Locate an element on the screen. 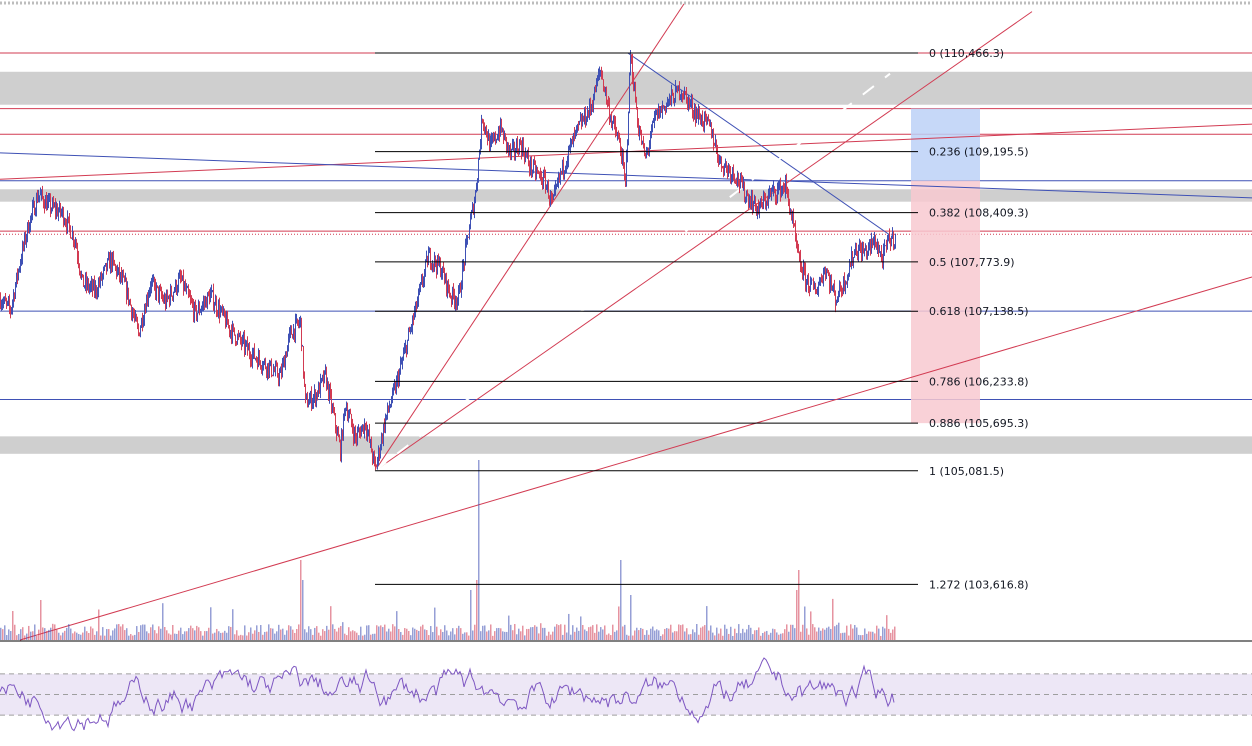  fib-label-8: 1.272 (103,616.8) is located at coordinates (979, 584).